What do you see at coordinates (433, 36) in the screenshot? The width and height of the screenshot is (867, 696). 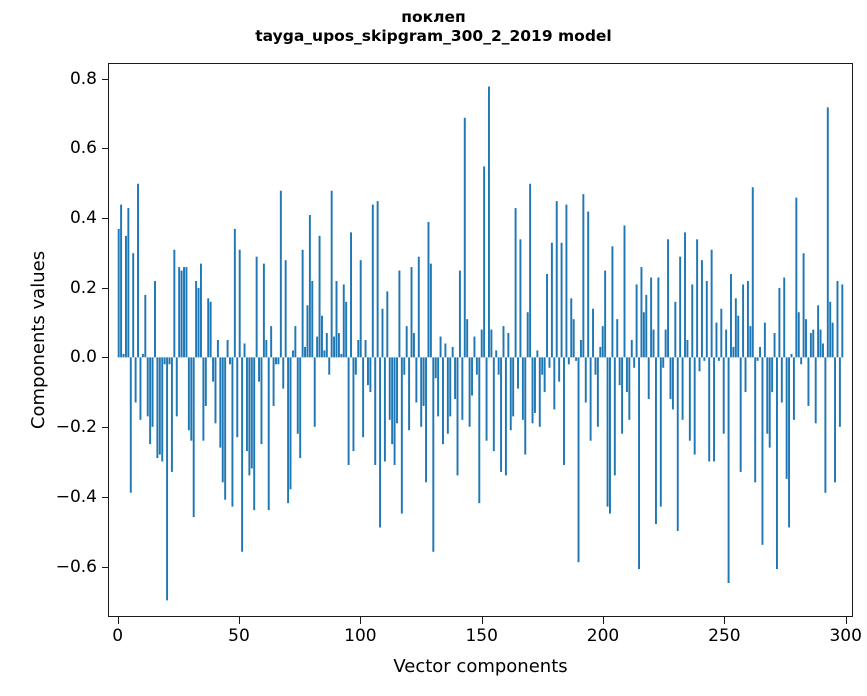 I see `chart-title-model: tayga_upos_skipgram_300_2_2019 model` at bounding box center [433, 36].